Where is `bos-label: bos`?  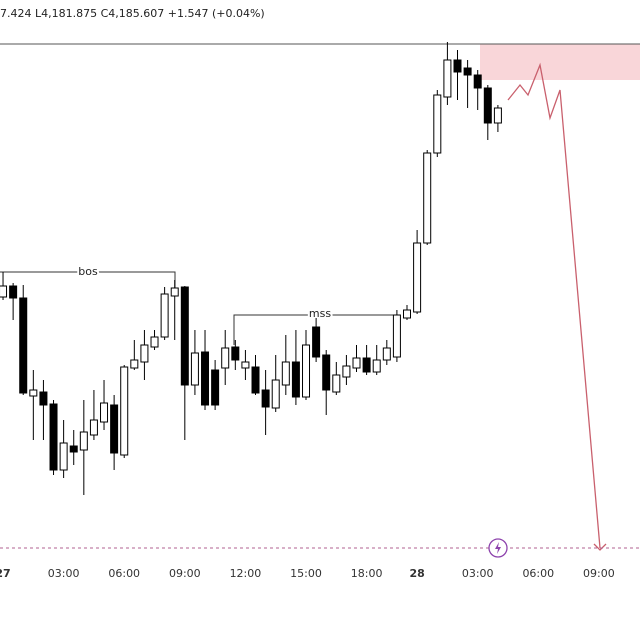
bos-label: bos is located at coordinates (88, 271).